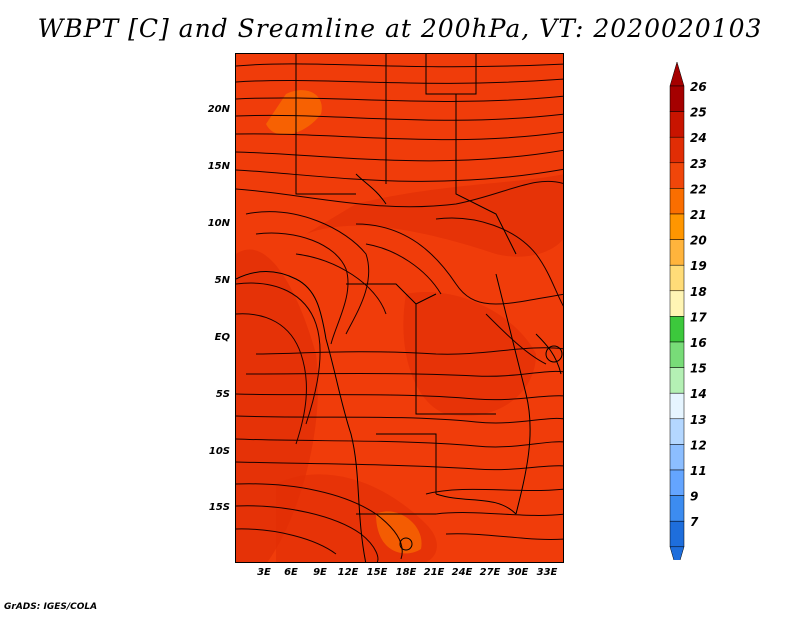 Image resolution: width=800 pixels, height=618 pixels. Describe the element at coordinates (218, 109) in the screenshot. I see `lat-label: 20N` at that location.